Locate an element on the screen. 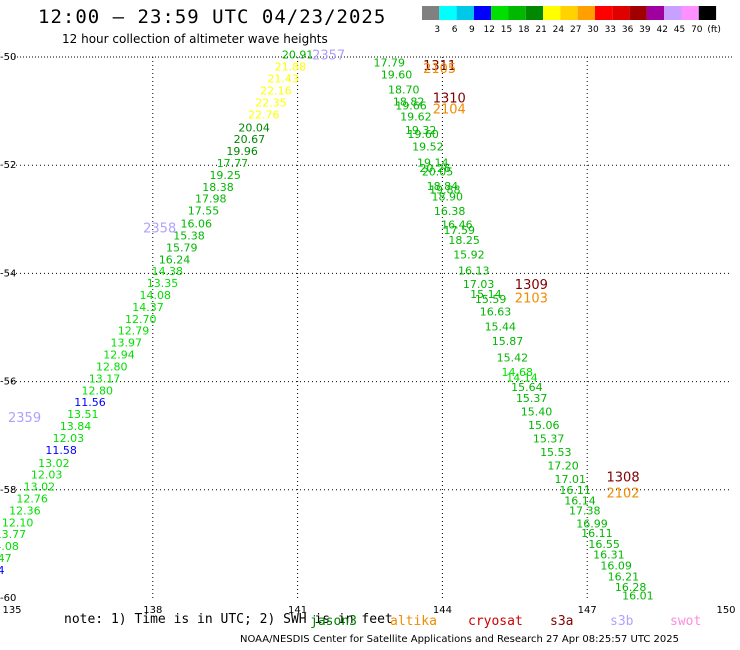 The image size is (740, 650). x-tick-label: 150 is located at coordinates (725, 610).